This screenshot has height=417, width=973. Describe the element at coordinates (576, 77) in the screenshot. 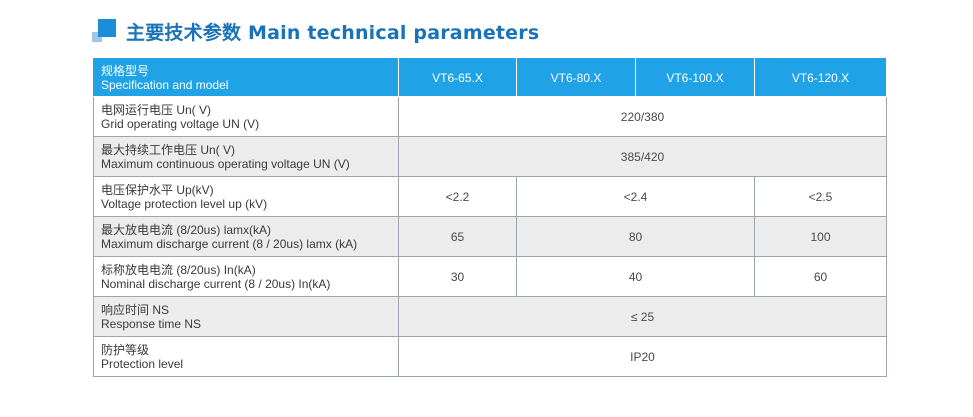

I see `model-header-80: VT6-80.X` at that location.